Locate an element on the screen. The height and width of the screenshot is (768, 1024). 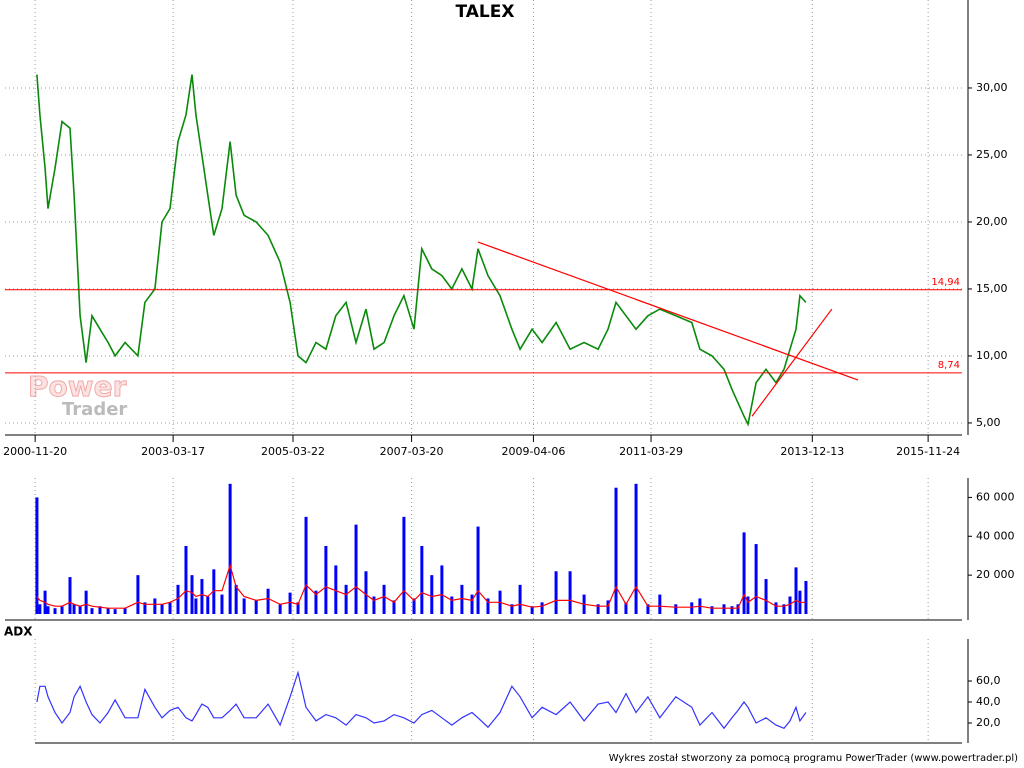
y-tick-label: 40,0 is located at coordinates (988, 701).